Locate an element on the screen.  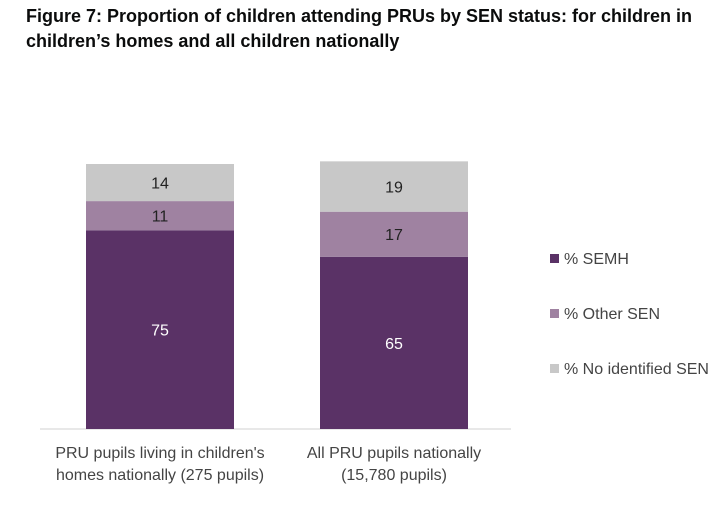
data-label: 11 is located at coordinates (160, 217).